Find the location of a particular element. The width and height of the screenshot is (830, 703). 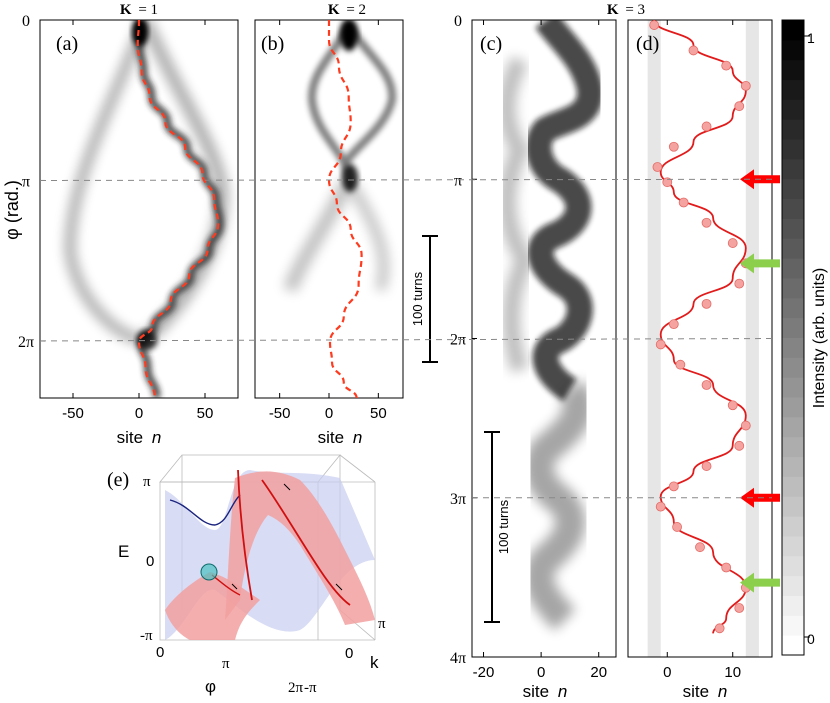

panel-c-xlabel-text: site is located at coordinates (536, 691).